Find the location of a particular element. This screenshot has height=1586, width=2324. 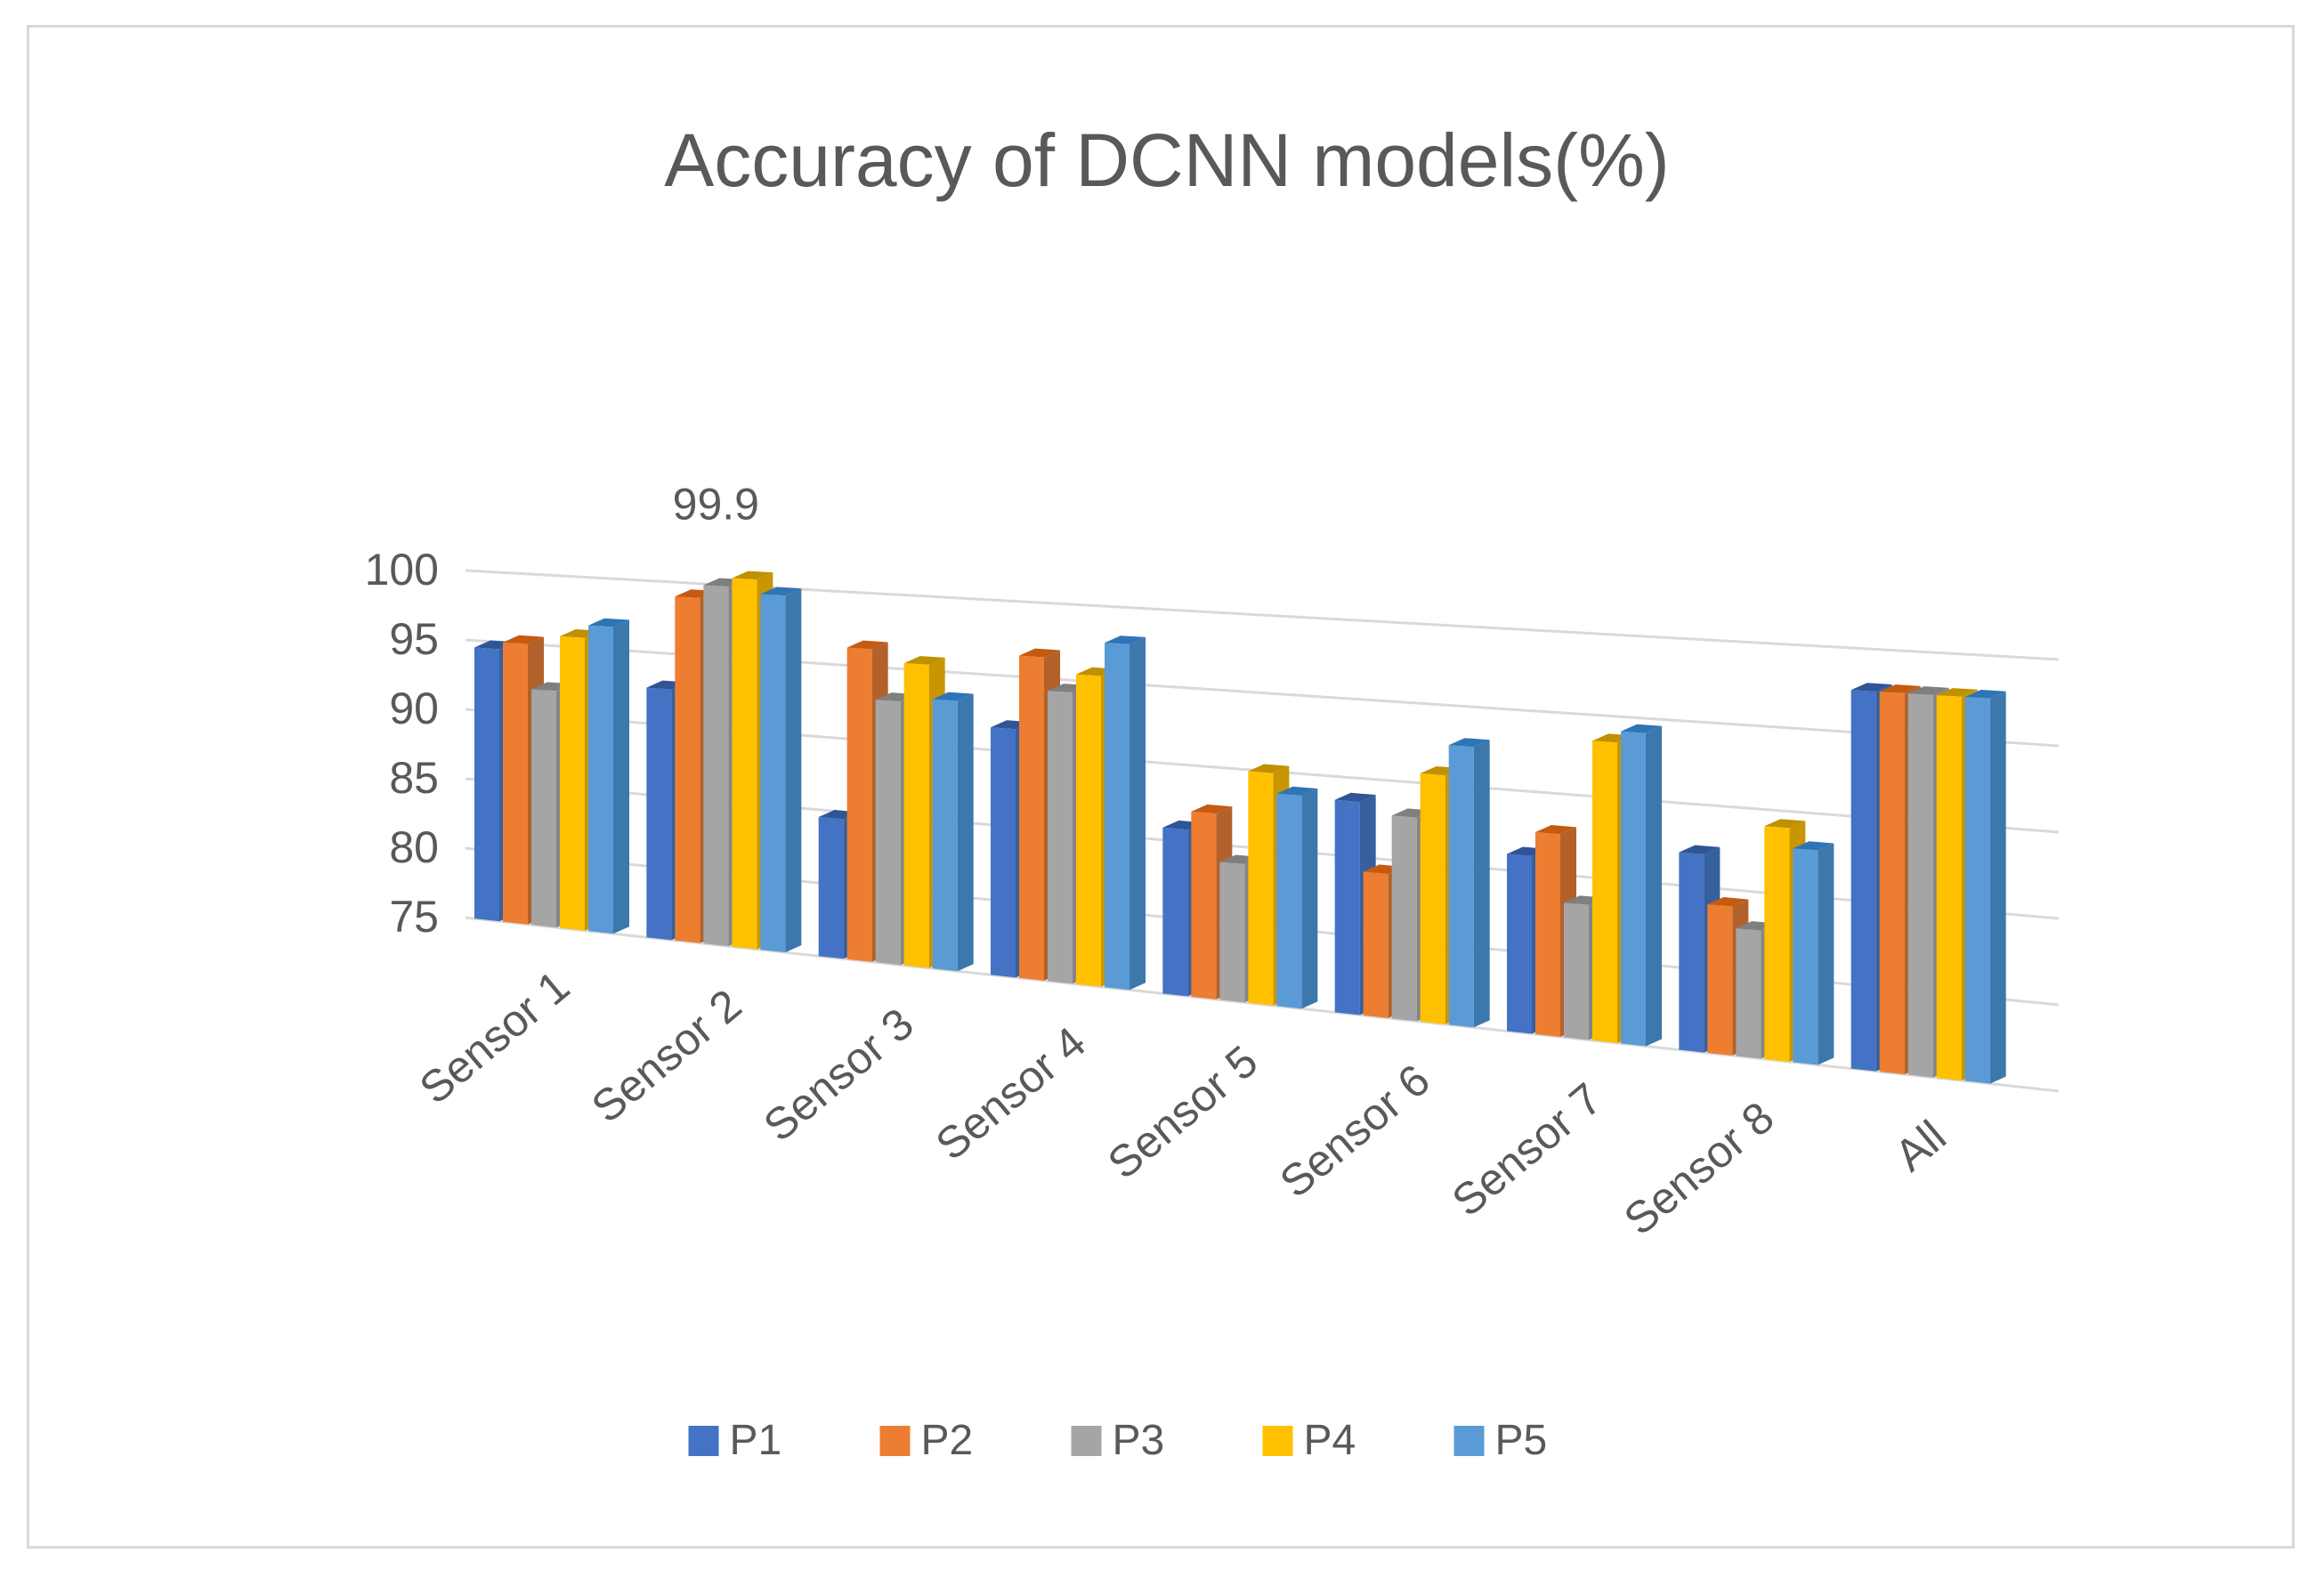

x-tick-label-sensor-3: Sensor 3 is located at coordinates (838, 1075).